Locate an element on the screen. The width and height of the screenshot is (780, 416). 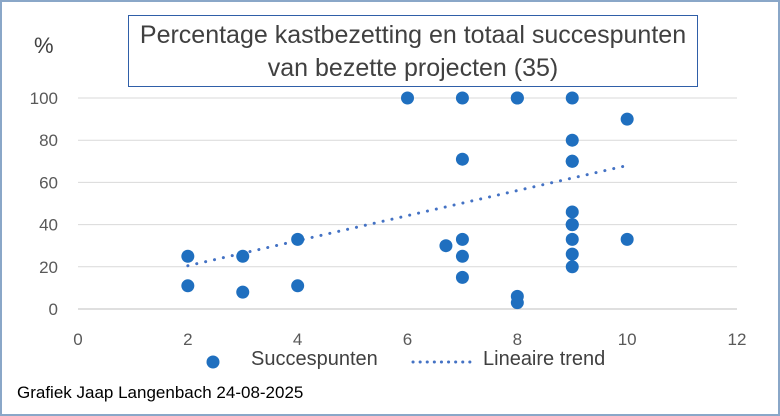
chart-title-line-2: van bezette projecten (35) is located at coordinates (413, 68).